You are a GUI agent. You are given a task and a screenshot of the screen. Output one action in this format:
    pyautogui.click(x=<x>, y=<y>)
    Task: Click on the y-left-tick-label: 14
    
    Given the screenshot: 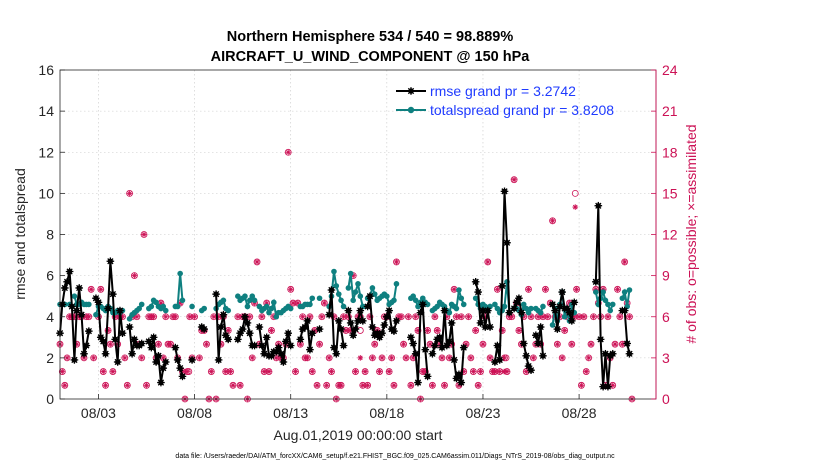 What is the action you would take?
    pyautogui.click(x=46, y=111)
    